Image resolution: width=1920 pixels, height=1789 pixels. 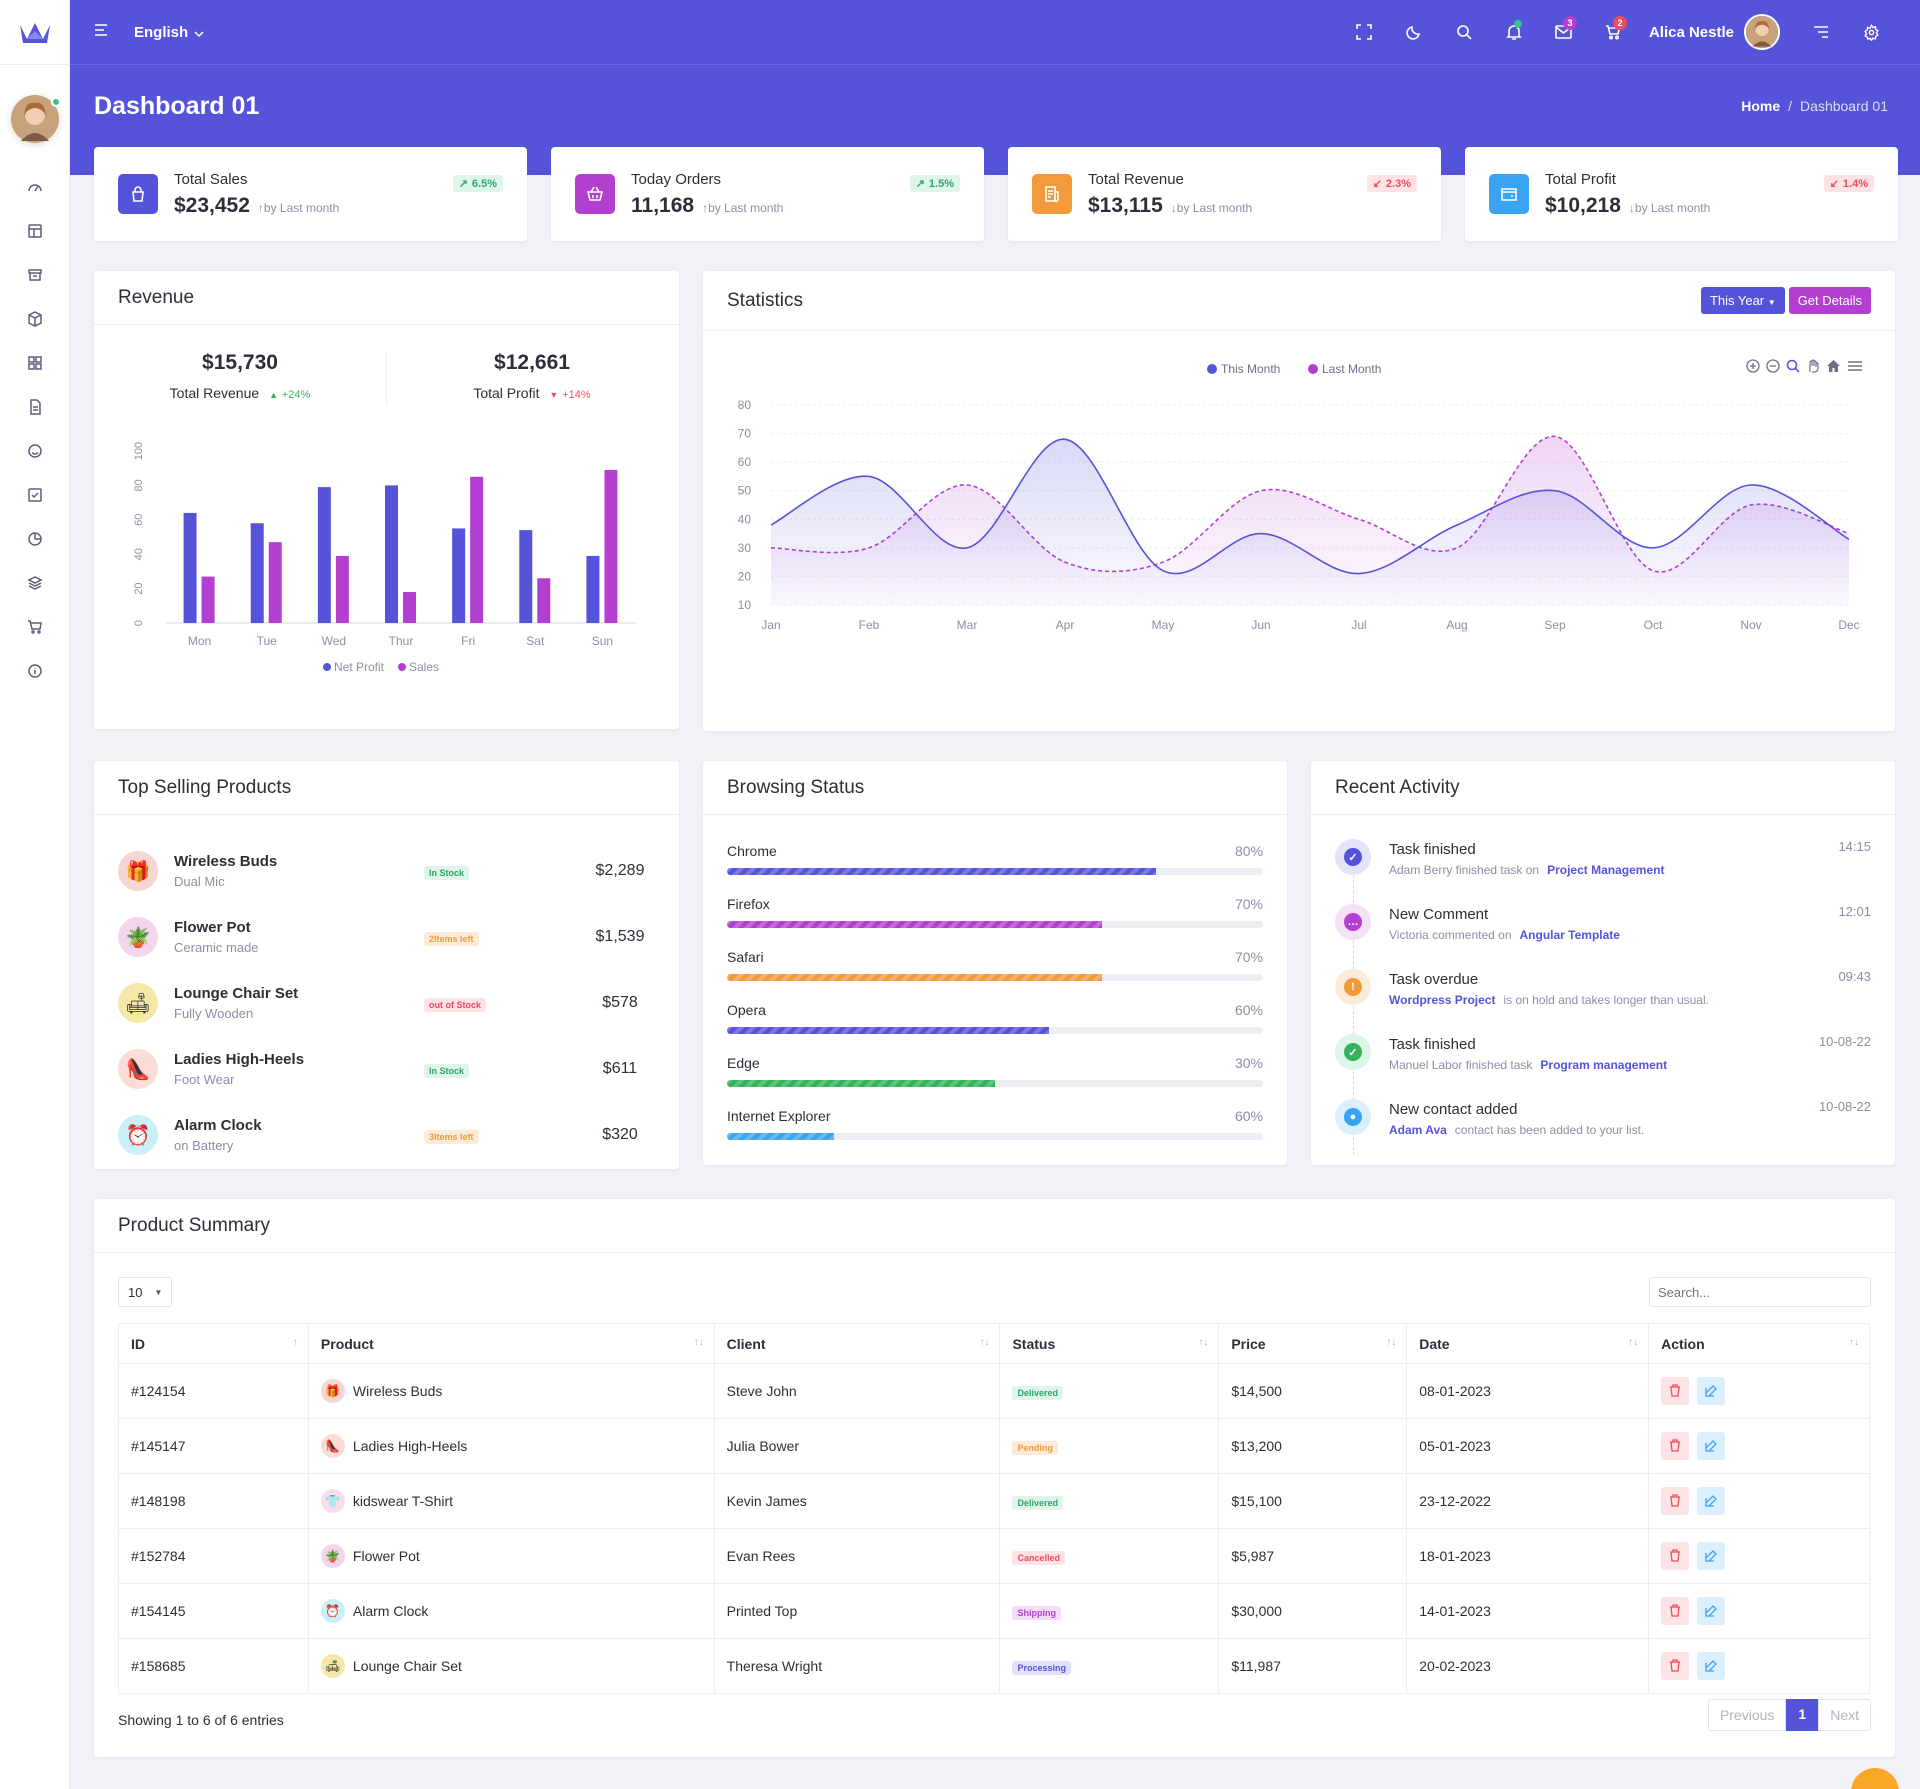 I want to click on cell-price: $11,987, so click(x=1313, y=1666).